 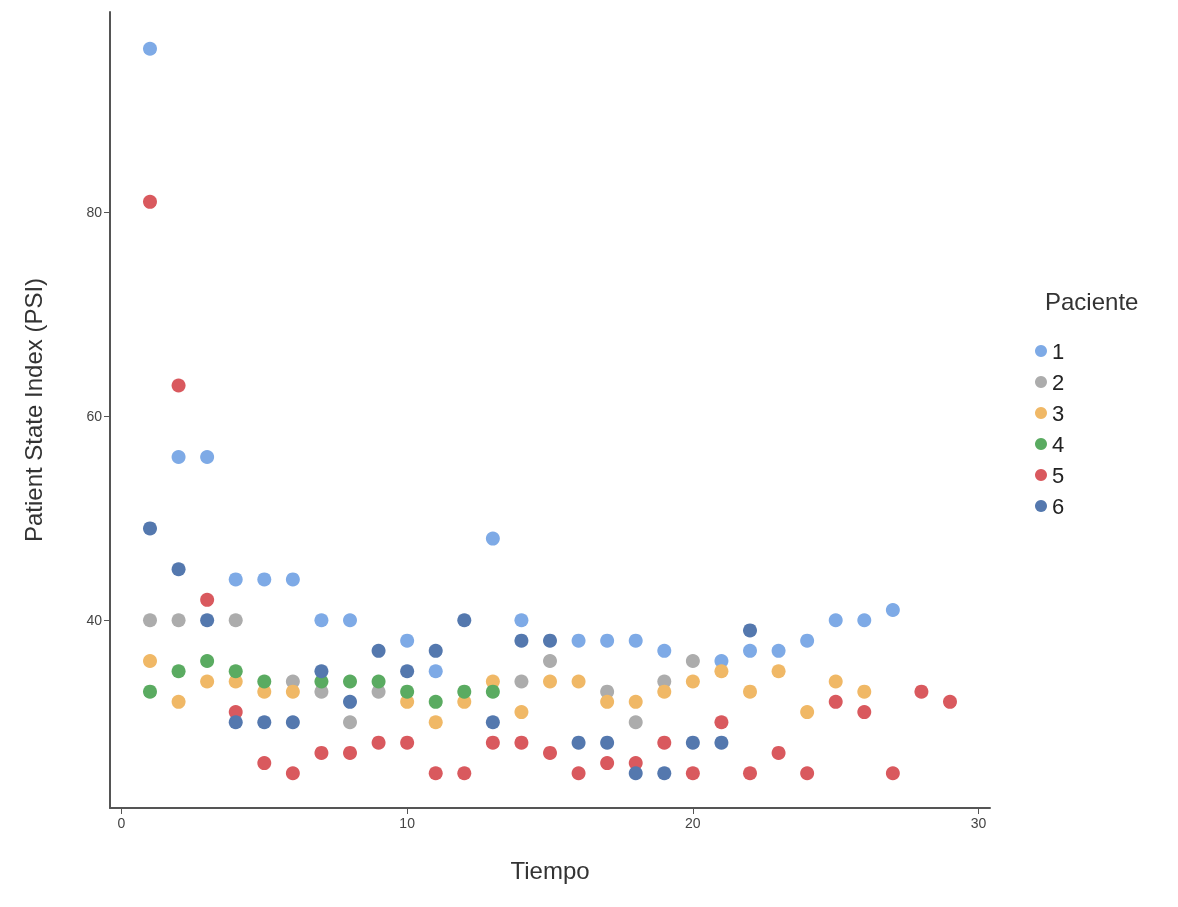 I want to click on legend-label: 5, so click(x=1058, y=475).